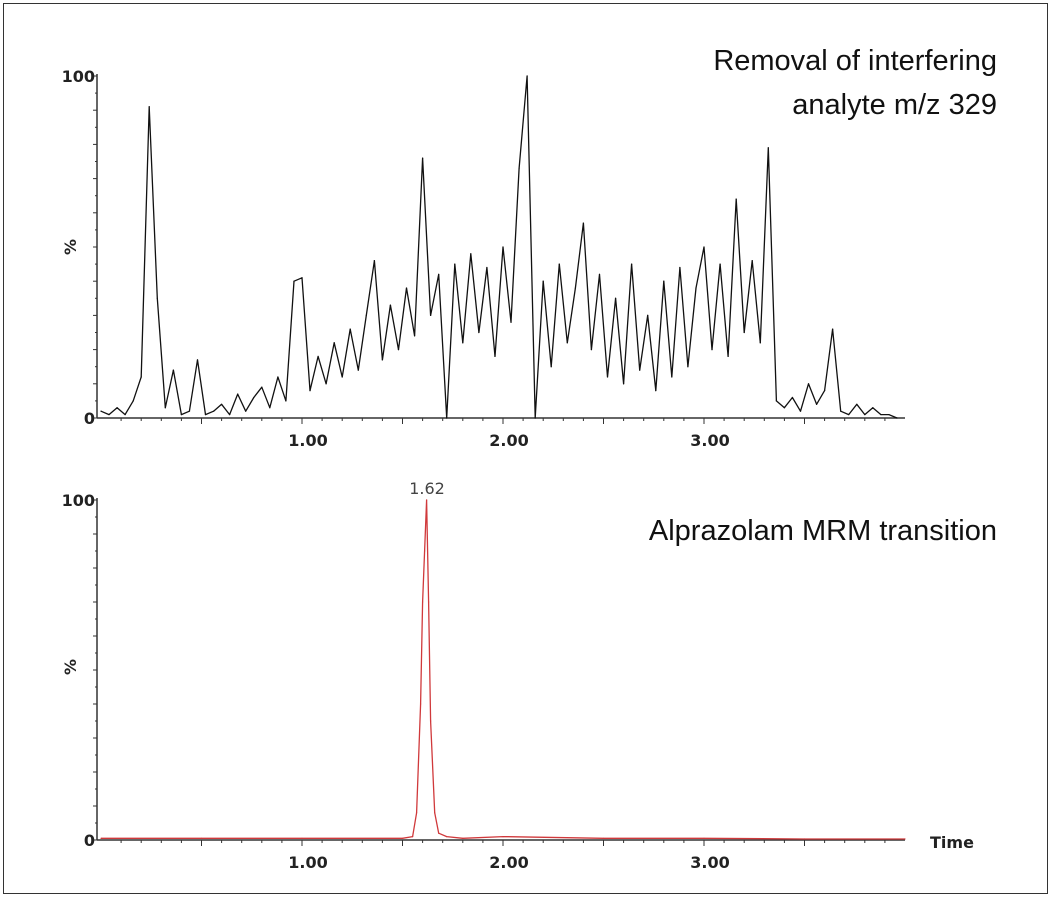  Describe the element at coordinates (78, 500) in the screenshot. I see `y-tick-label: 100` at that location.